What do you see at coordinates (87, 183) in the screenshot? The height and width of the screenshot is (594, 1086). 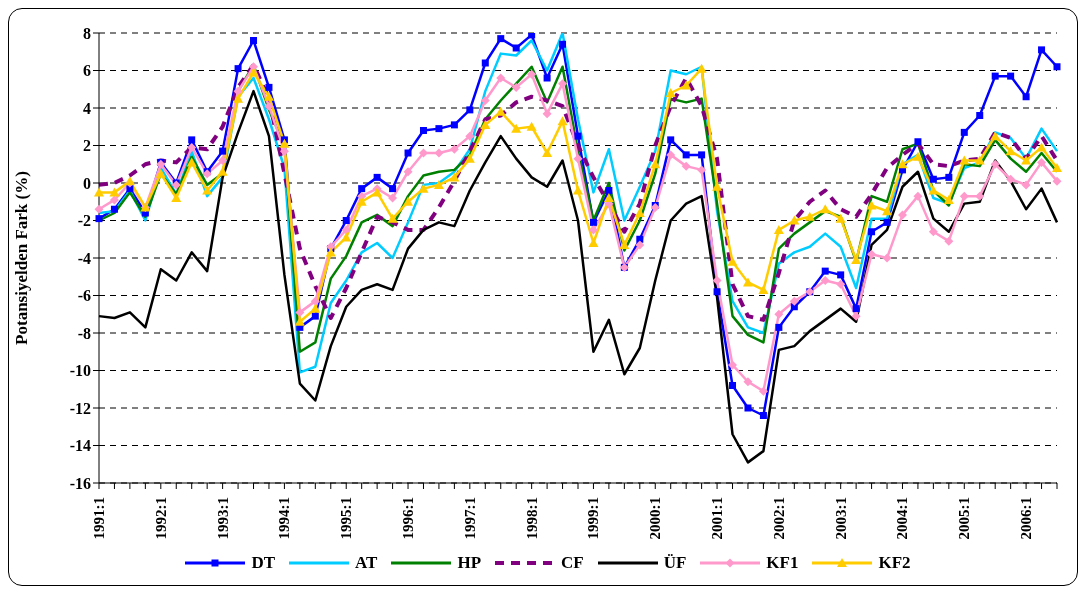 I see `y-tick-label: 0` at bounding box center [87, 183].